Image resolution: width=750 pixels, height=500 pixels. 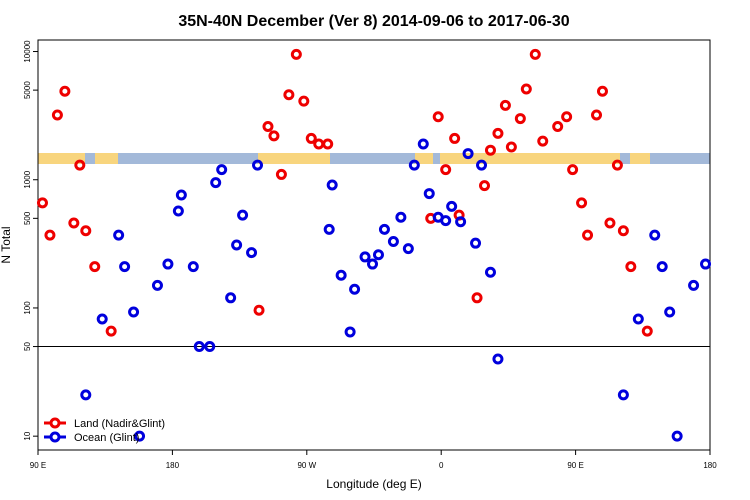 What do you see at coordinates (373, 484) in the screenshot?
I see `x-axis-label: Longitude (deg E)` at bounding box center [373, 484].